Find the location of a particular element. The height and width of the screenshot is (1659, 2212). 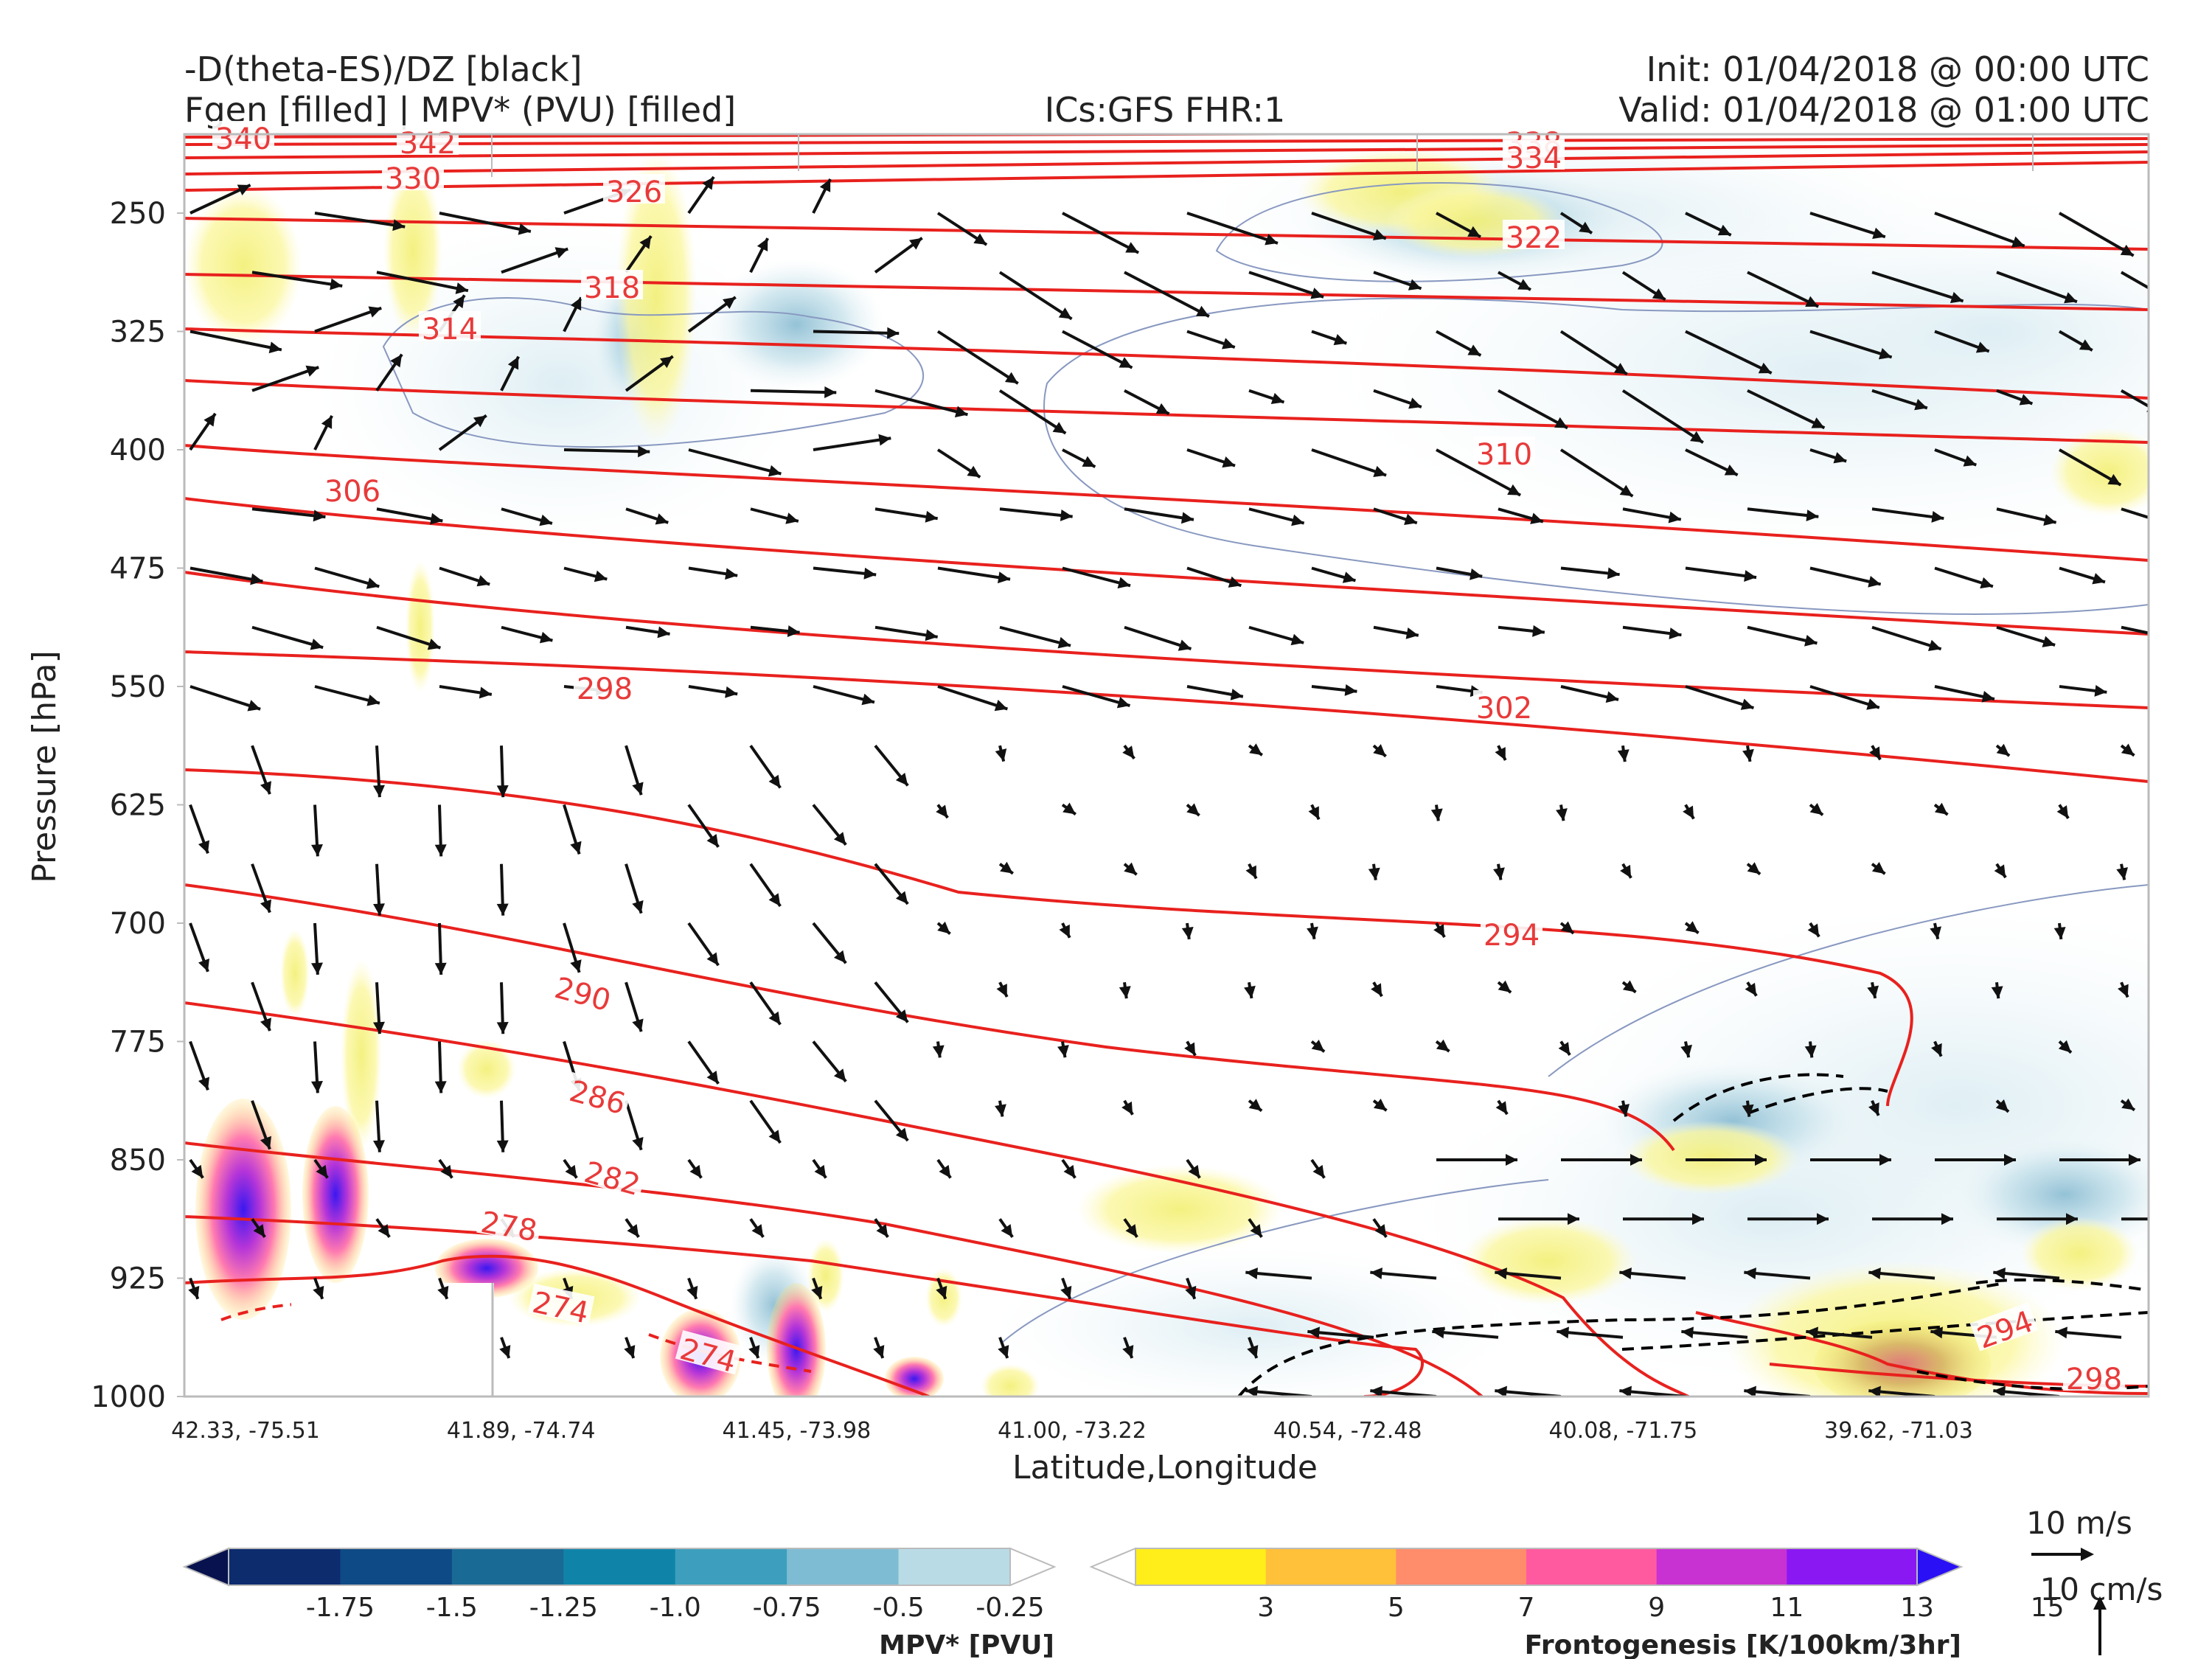

theta-e-label: 302 is located at coordinates (1504, 708).